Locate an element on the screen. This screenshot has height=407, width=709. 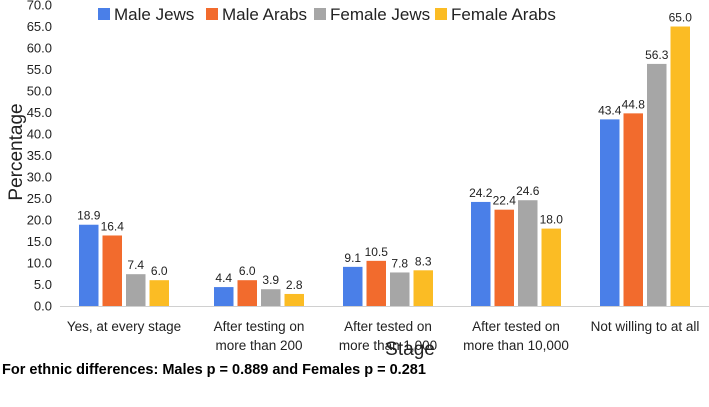
bar-value-label: 8.3 is located at coordinates (423, 261).